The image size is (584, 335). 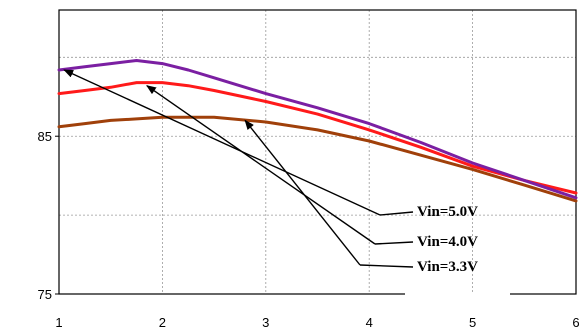 I want to click on x-tick-label: 4, so click(x=369, y=322).